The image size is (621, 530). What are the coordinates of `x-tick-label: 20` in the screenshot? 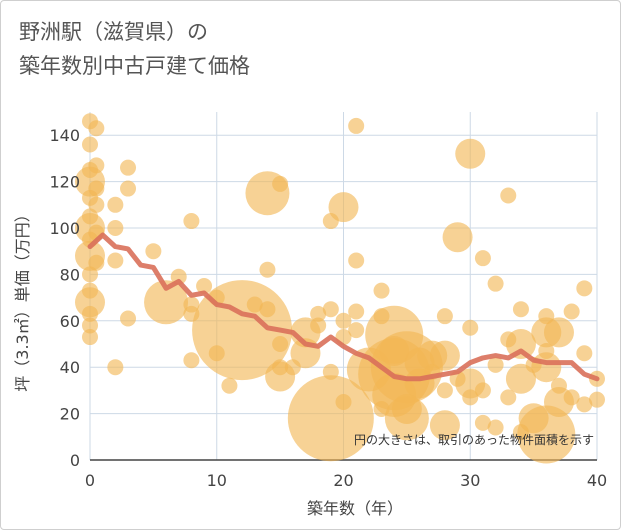 It's located at (343, 480).